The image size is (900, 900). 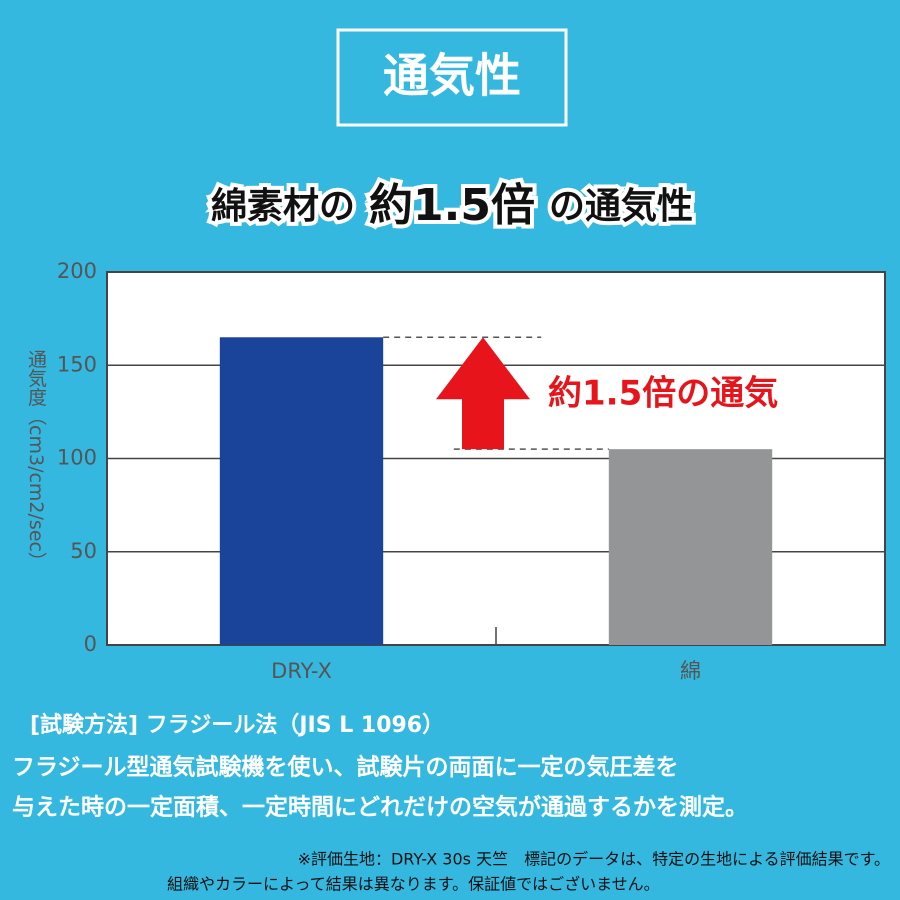 What do you see at coordinates (345, 767) in the screenshot?
I see `description-line: フラジール型通気試験機を使い、試験片の両面に一定の気圧差を` at bounding box center [345, 767].